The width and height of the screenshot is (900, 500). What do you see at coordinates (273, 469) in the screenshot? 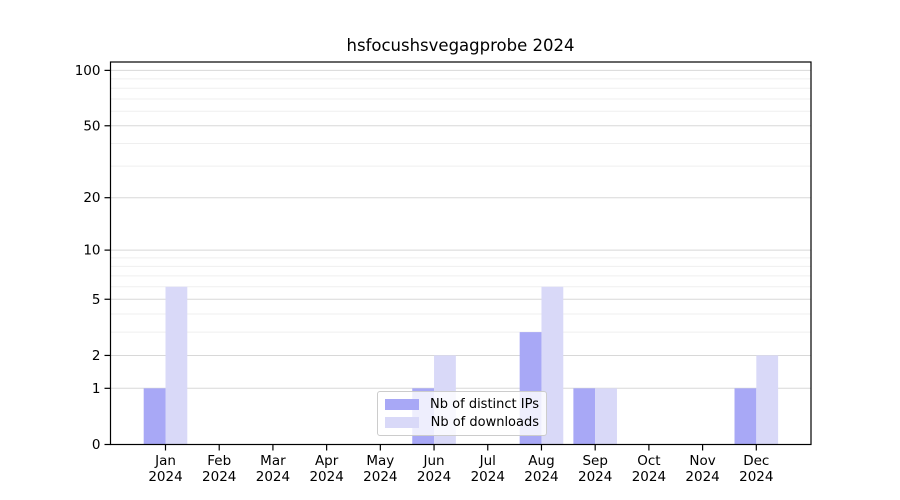
I see `x-tick-label: Mar 2024` at bounding box center [273, 469].